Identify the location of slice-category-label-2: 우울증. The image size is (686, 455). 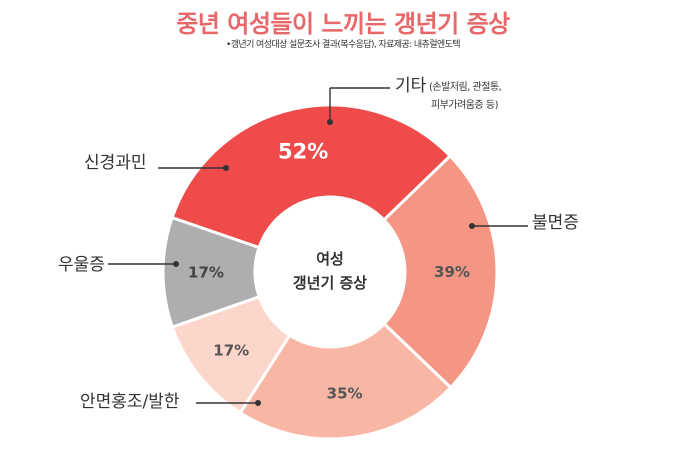
(81, 265).